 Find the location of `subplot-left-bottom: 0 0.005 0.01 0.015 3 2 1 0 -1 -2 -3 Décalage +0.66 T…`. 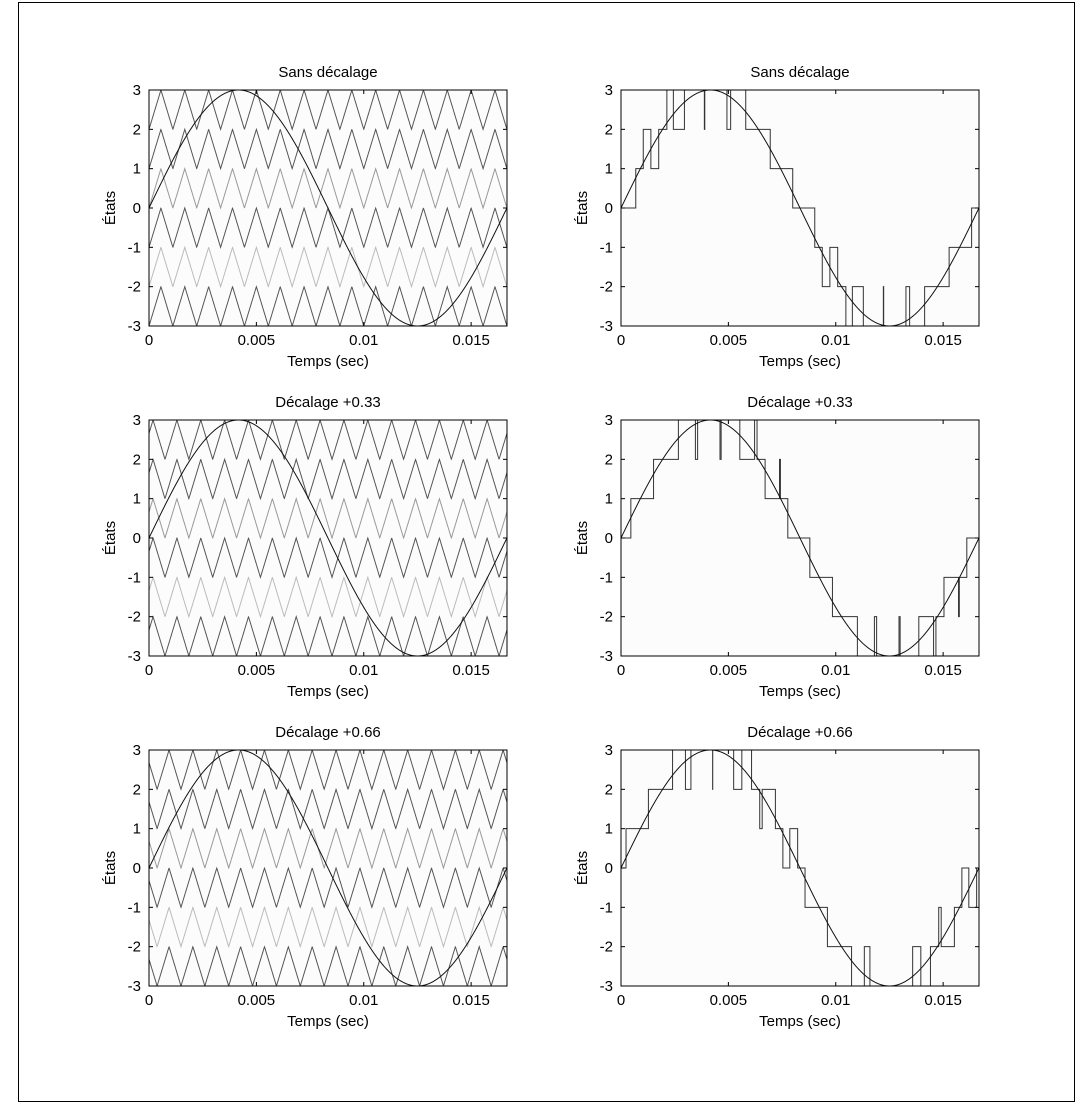

subplot-left-bottom: 0 0.005 0.01 0.015 3 2 1 0 -1 -2 -3 Décalage +0.66 T… is located at coordinates (305, 877).